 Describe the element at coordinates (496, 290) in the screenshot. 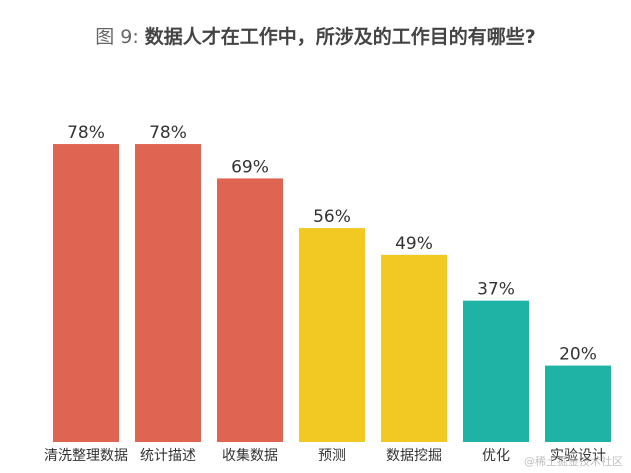

I see `data-label-6: 37%` at that location.